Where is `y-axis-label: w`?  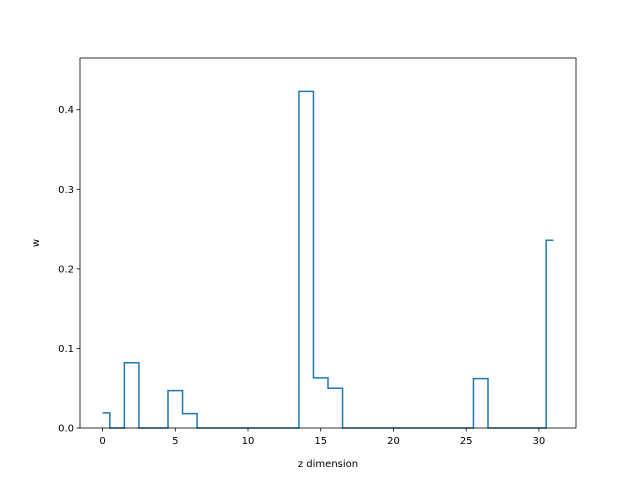
y-axis-label: w is located at coordinates (36, 243).